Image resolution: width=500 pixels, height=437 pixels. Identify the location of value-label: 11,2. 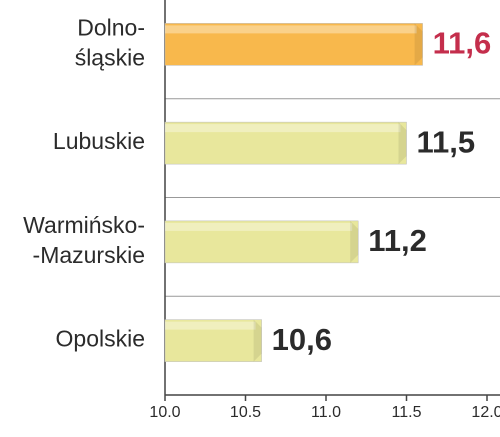
(397, 240).